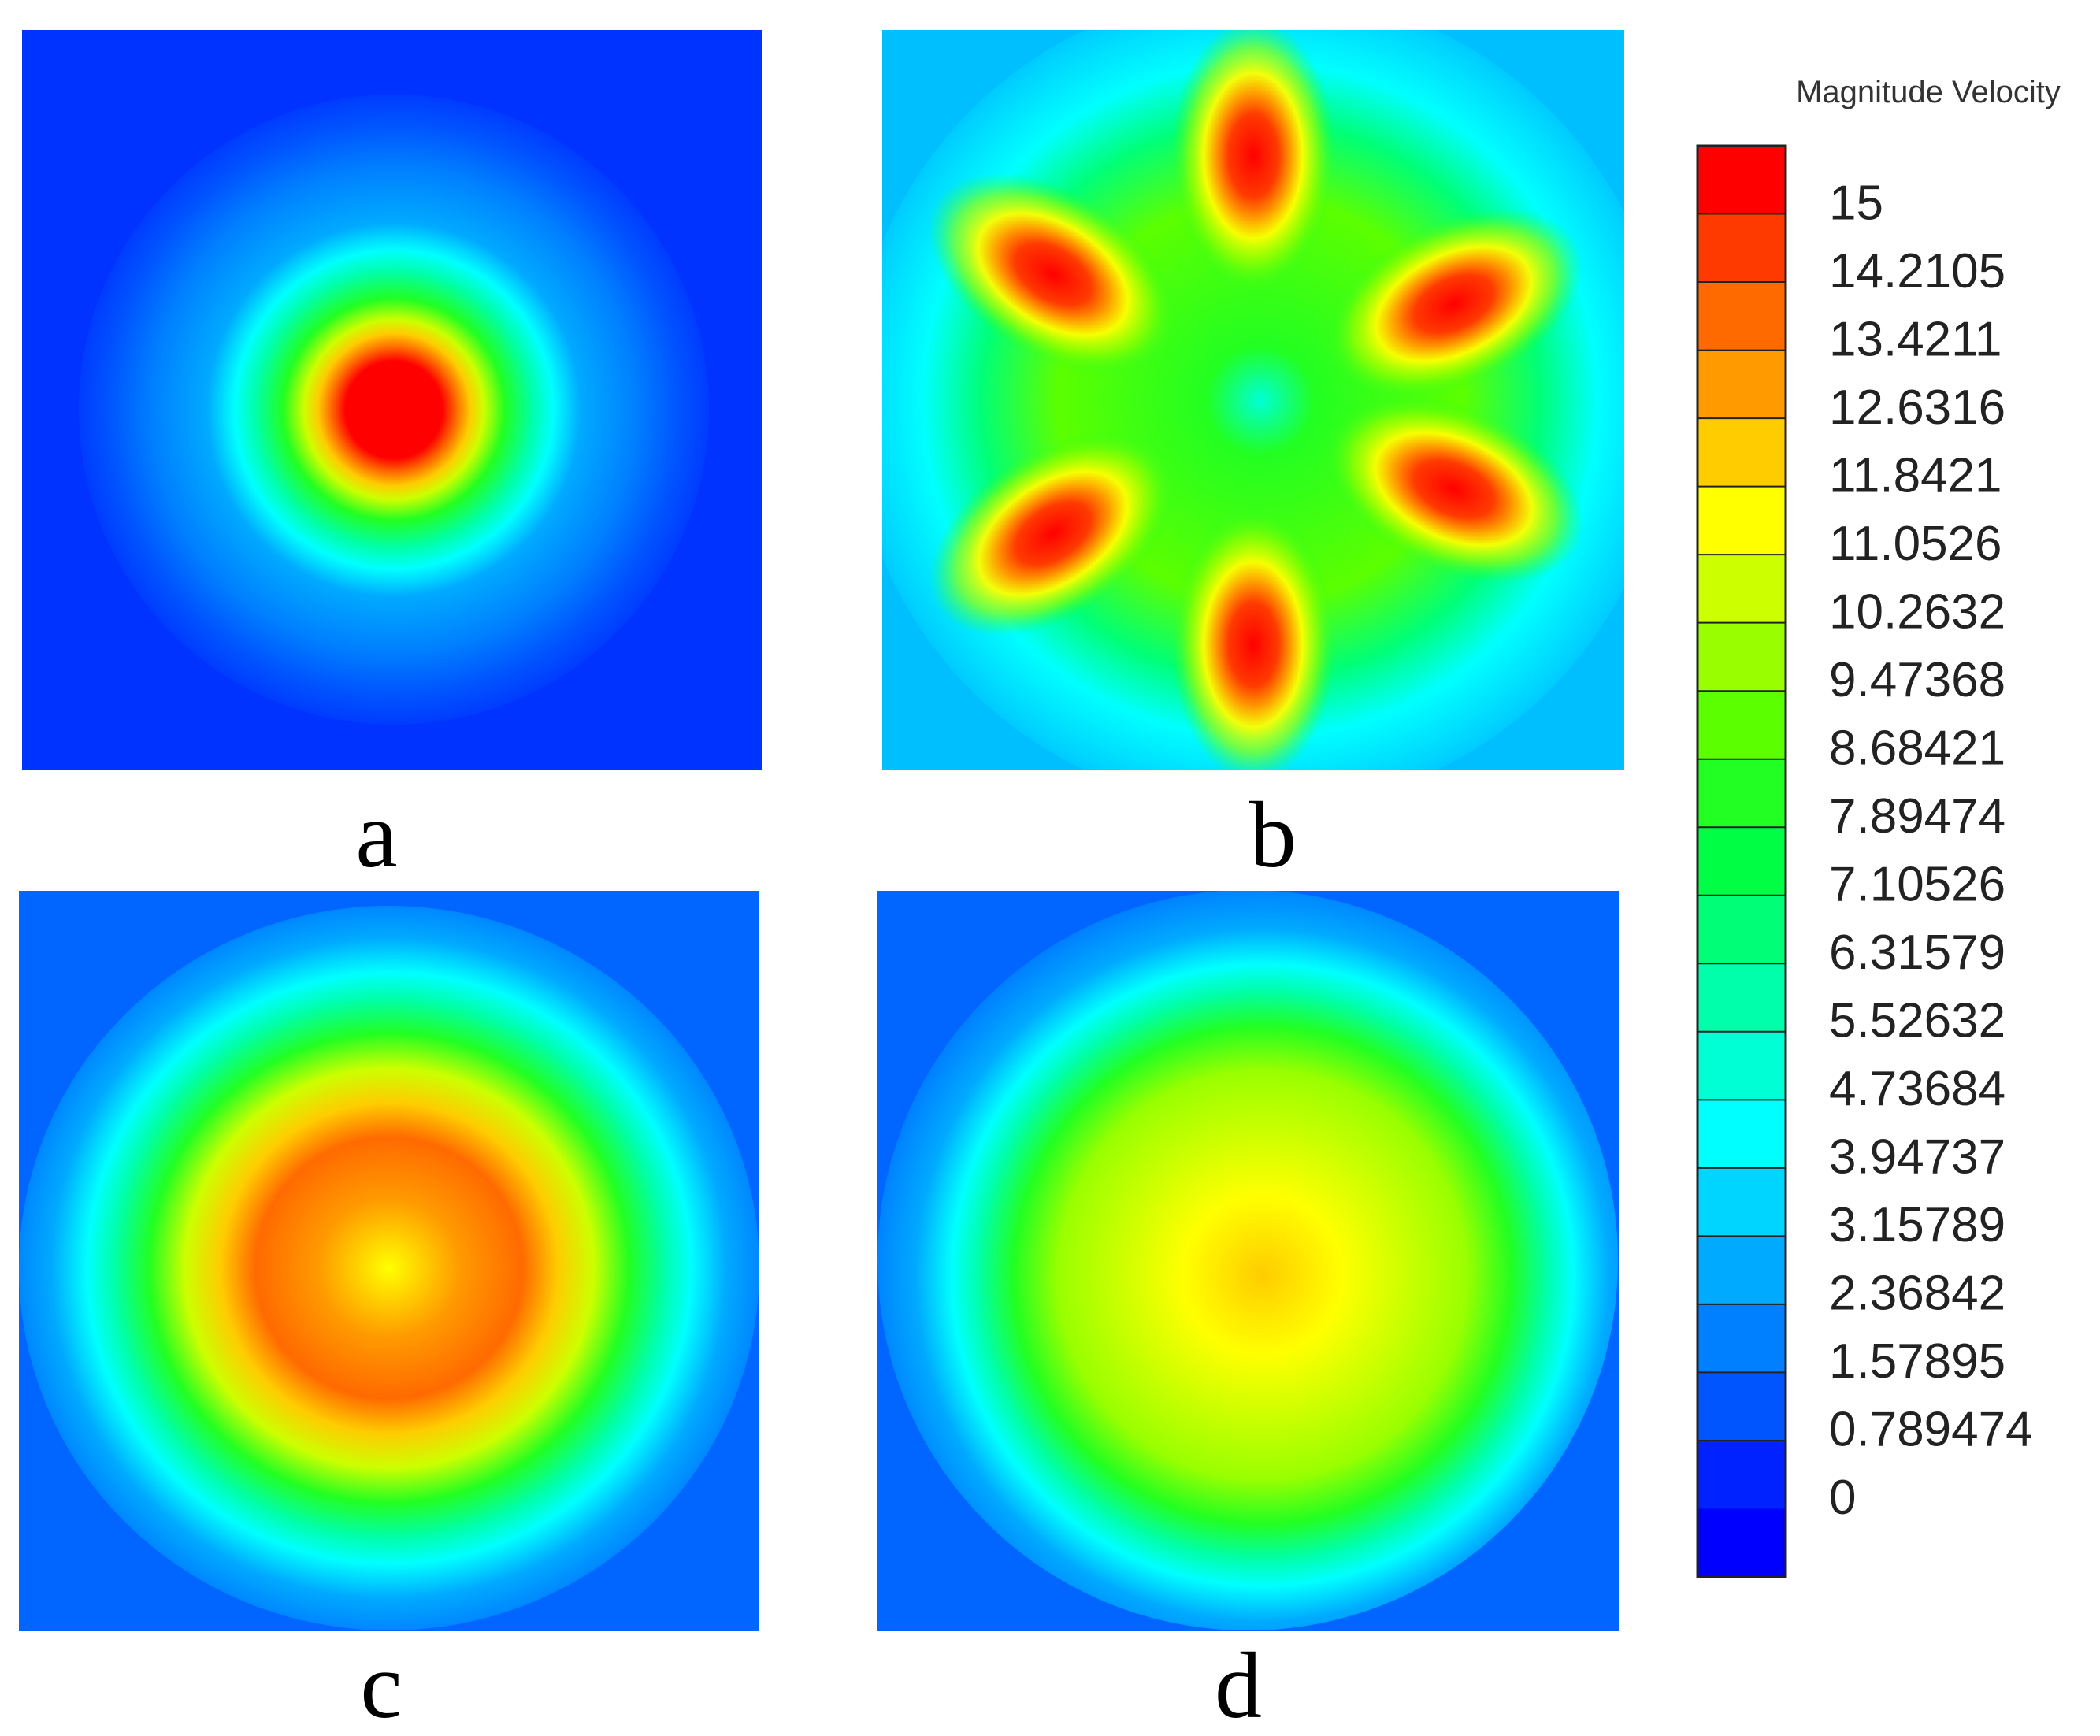 The image size is (2100, 1736). What do you see at coordinates (1856, 203) in the screenshot?
I see `colorbar-tick-label: 15` at bounding box center [1856, 203].